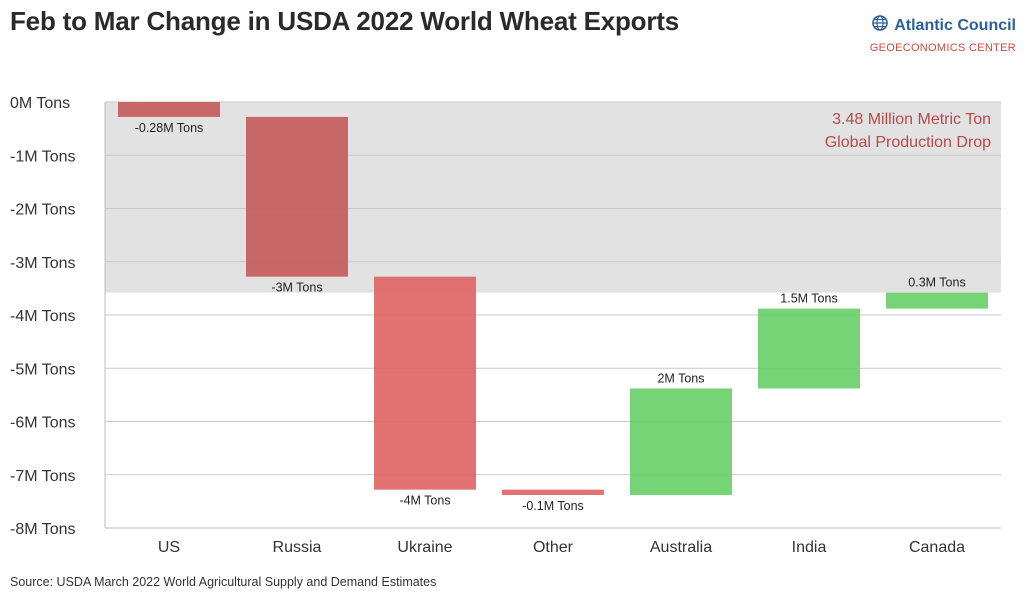 The image size is (1026, 607). I want to click on y-tick-label: -8M Tons, so click(43, 529).